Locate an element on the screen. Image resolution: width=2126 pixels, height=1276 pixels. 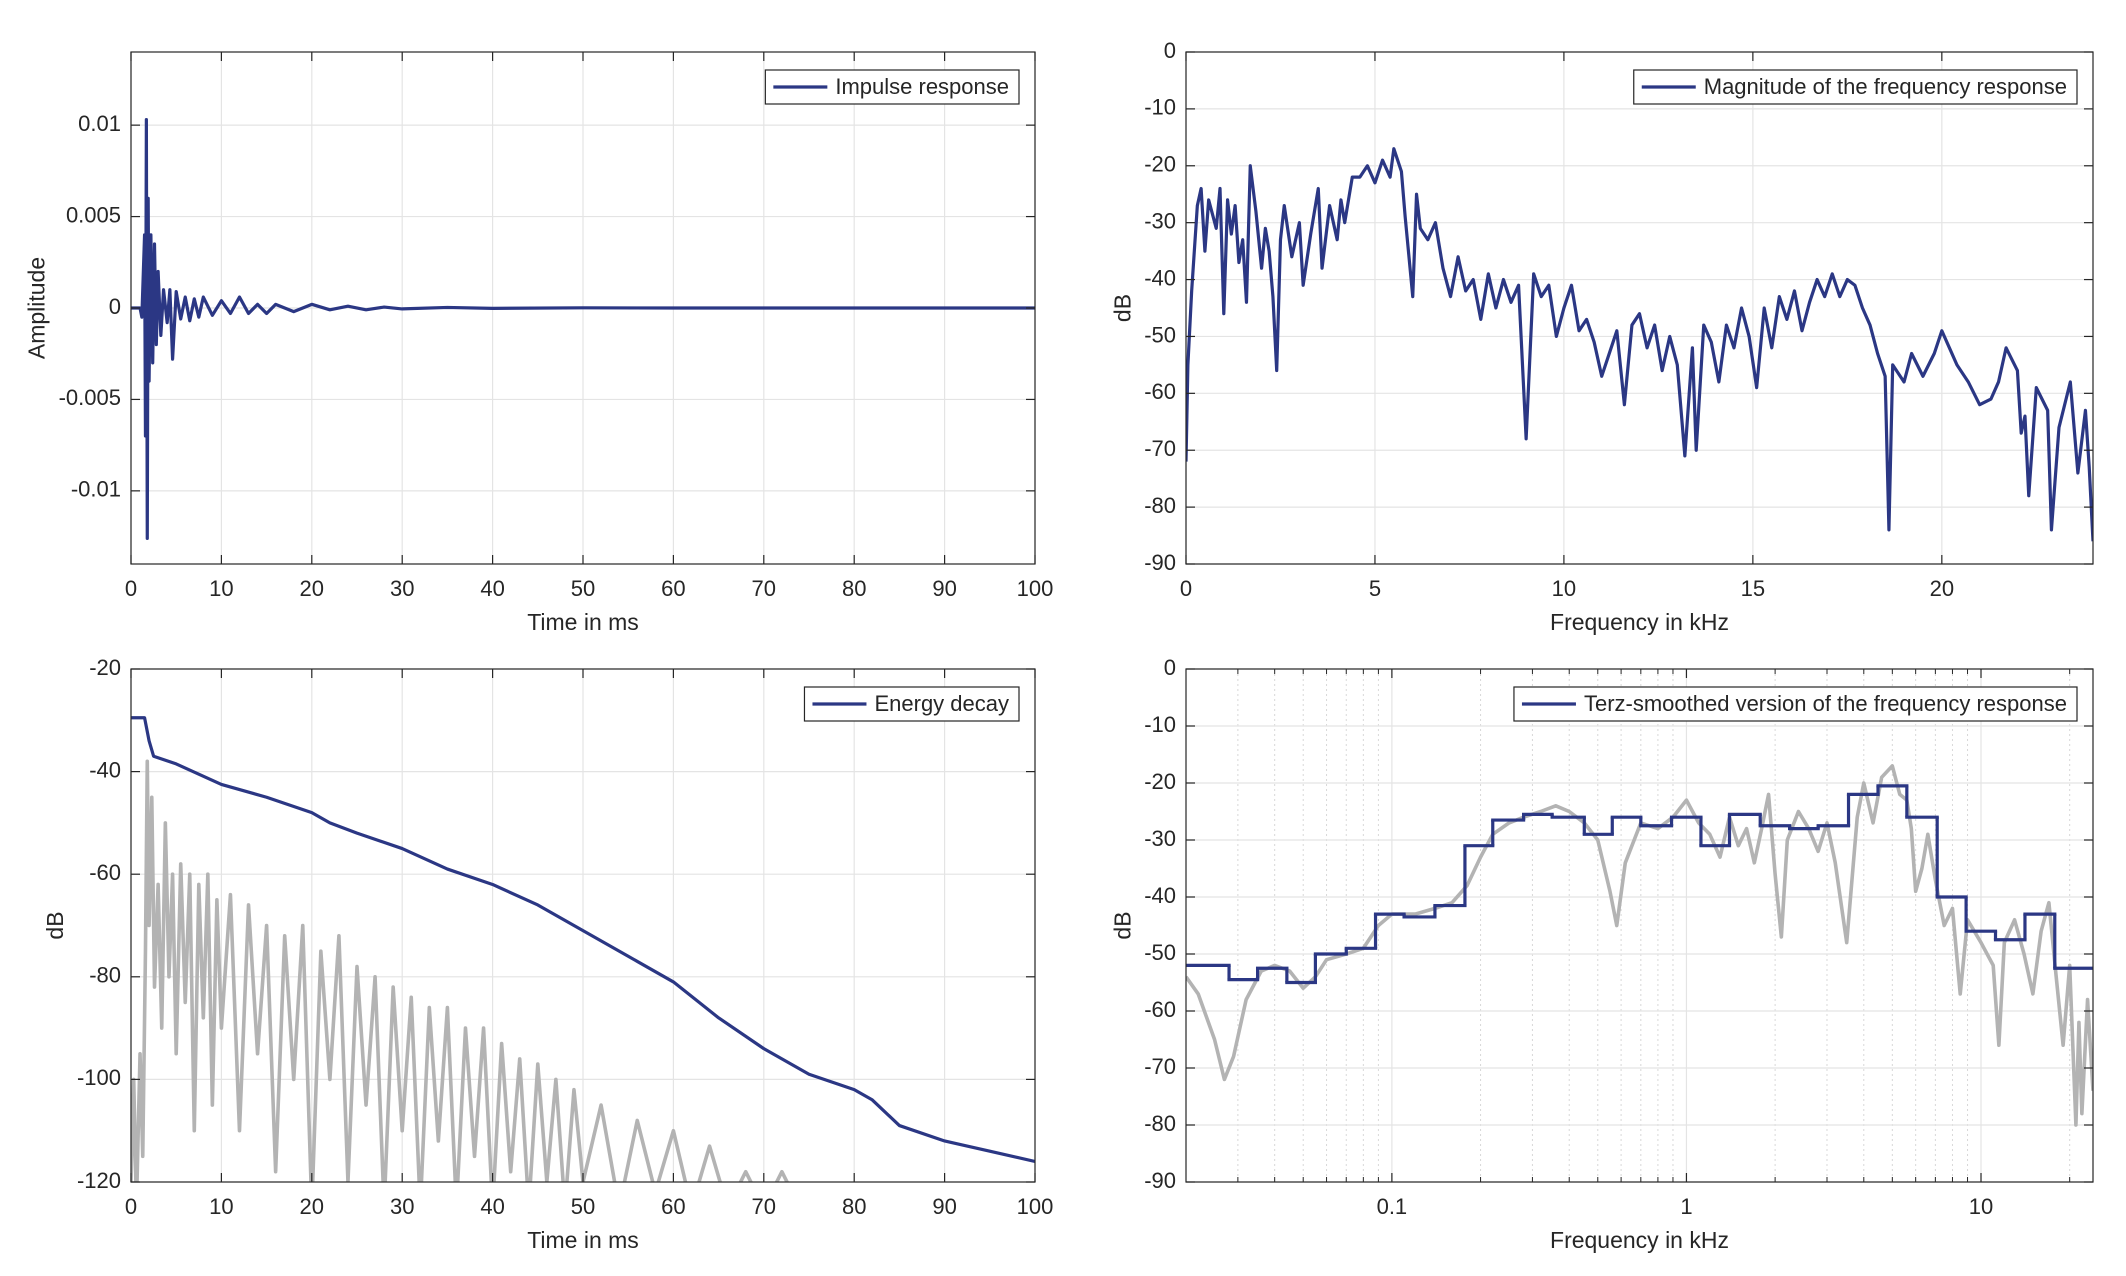
x-tick-label: 5 is located at coordinates (1375, 588).